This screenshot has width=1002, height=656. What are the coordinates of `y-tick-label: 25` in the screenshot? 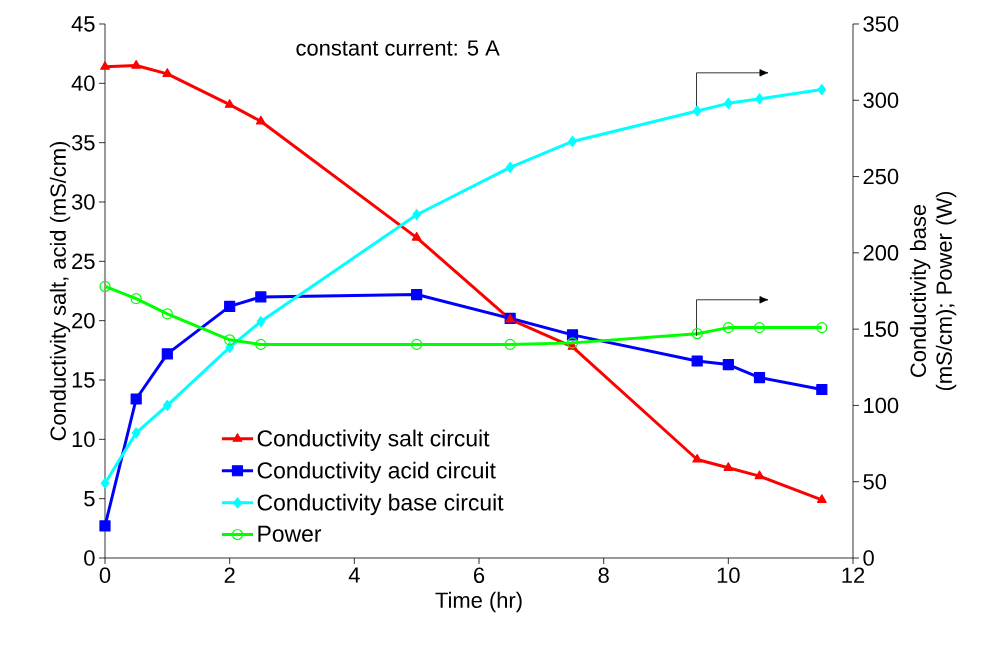 It's located at (83, 261).